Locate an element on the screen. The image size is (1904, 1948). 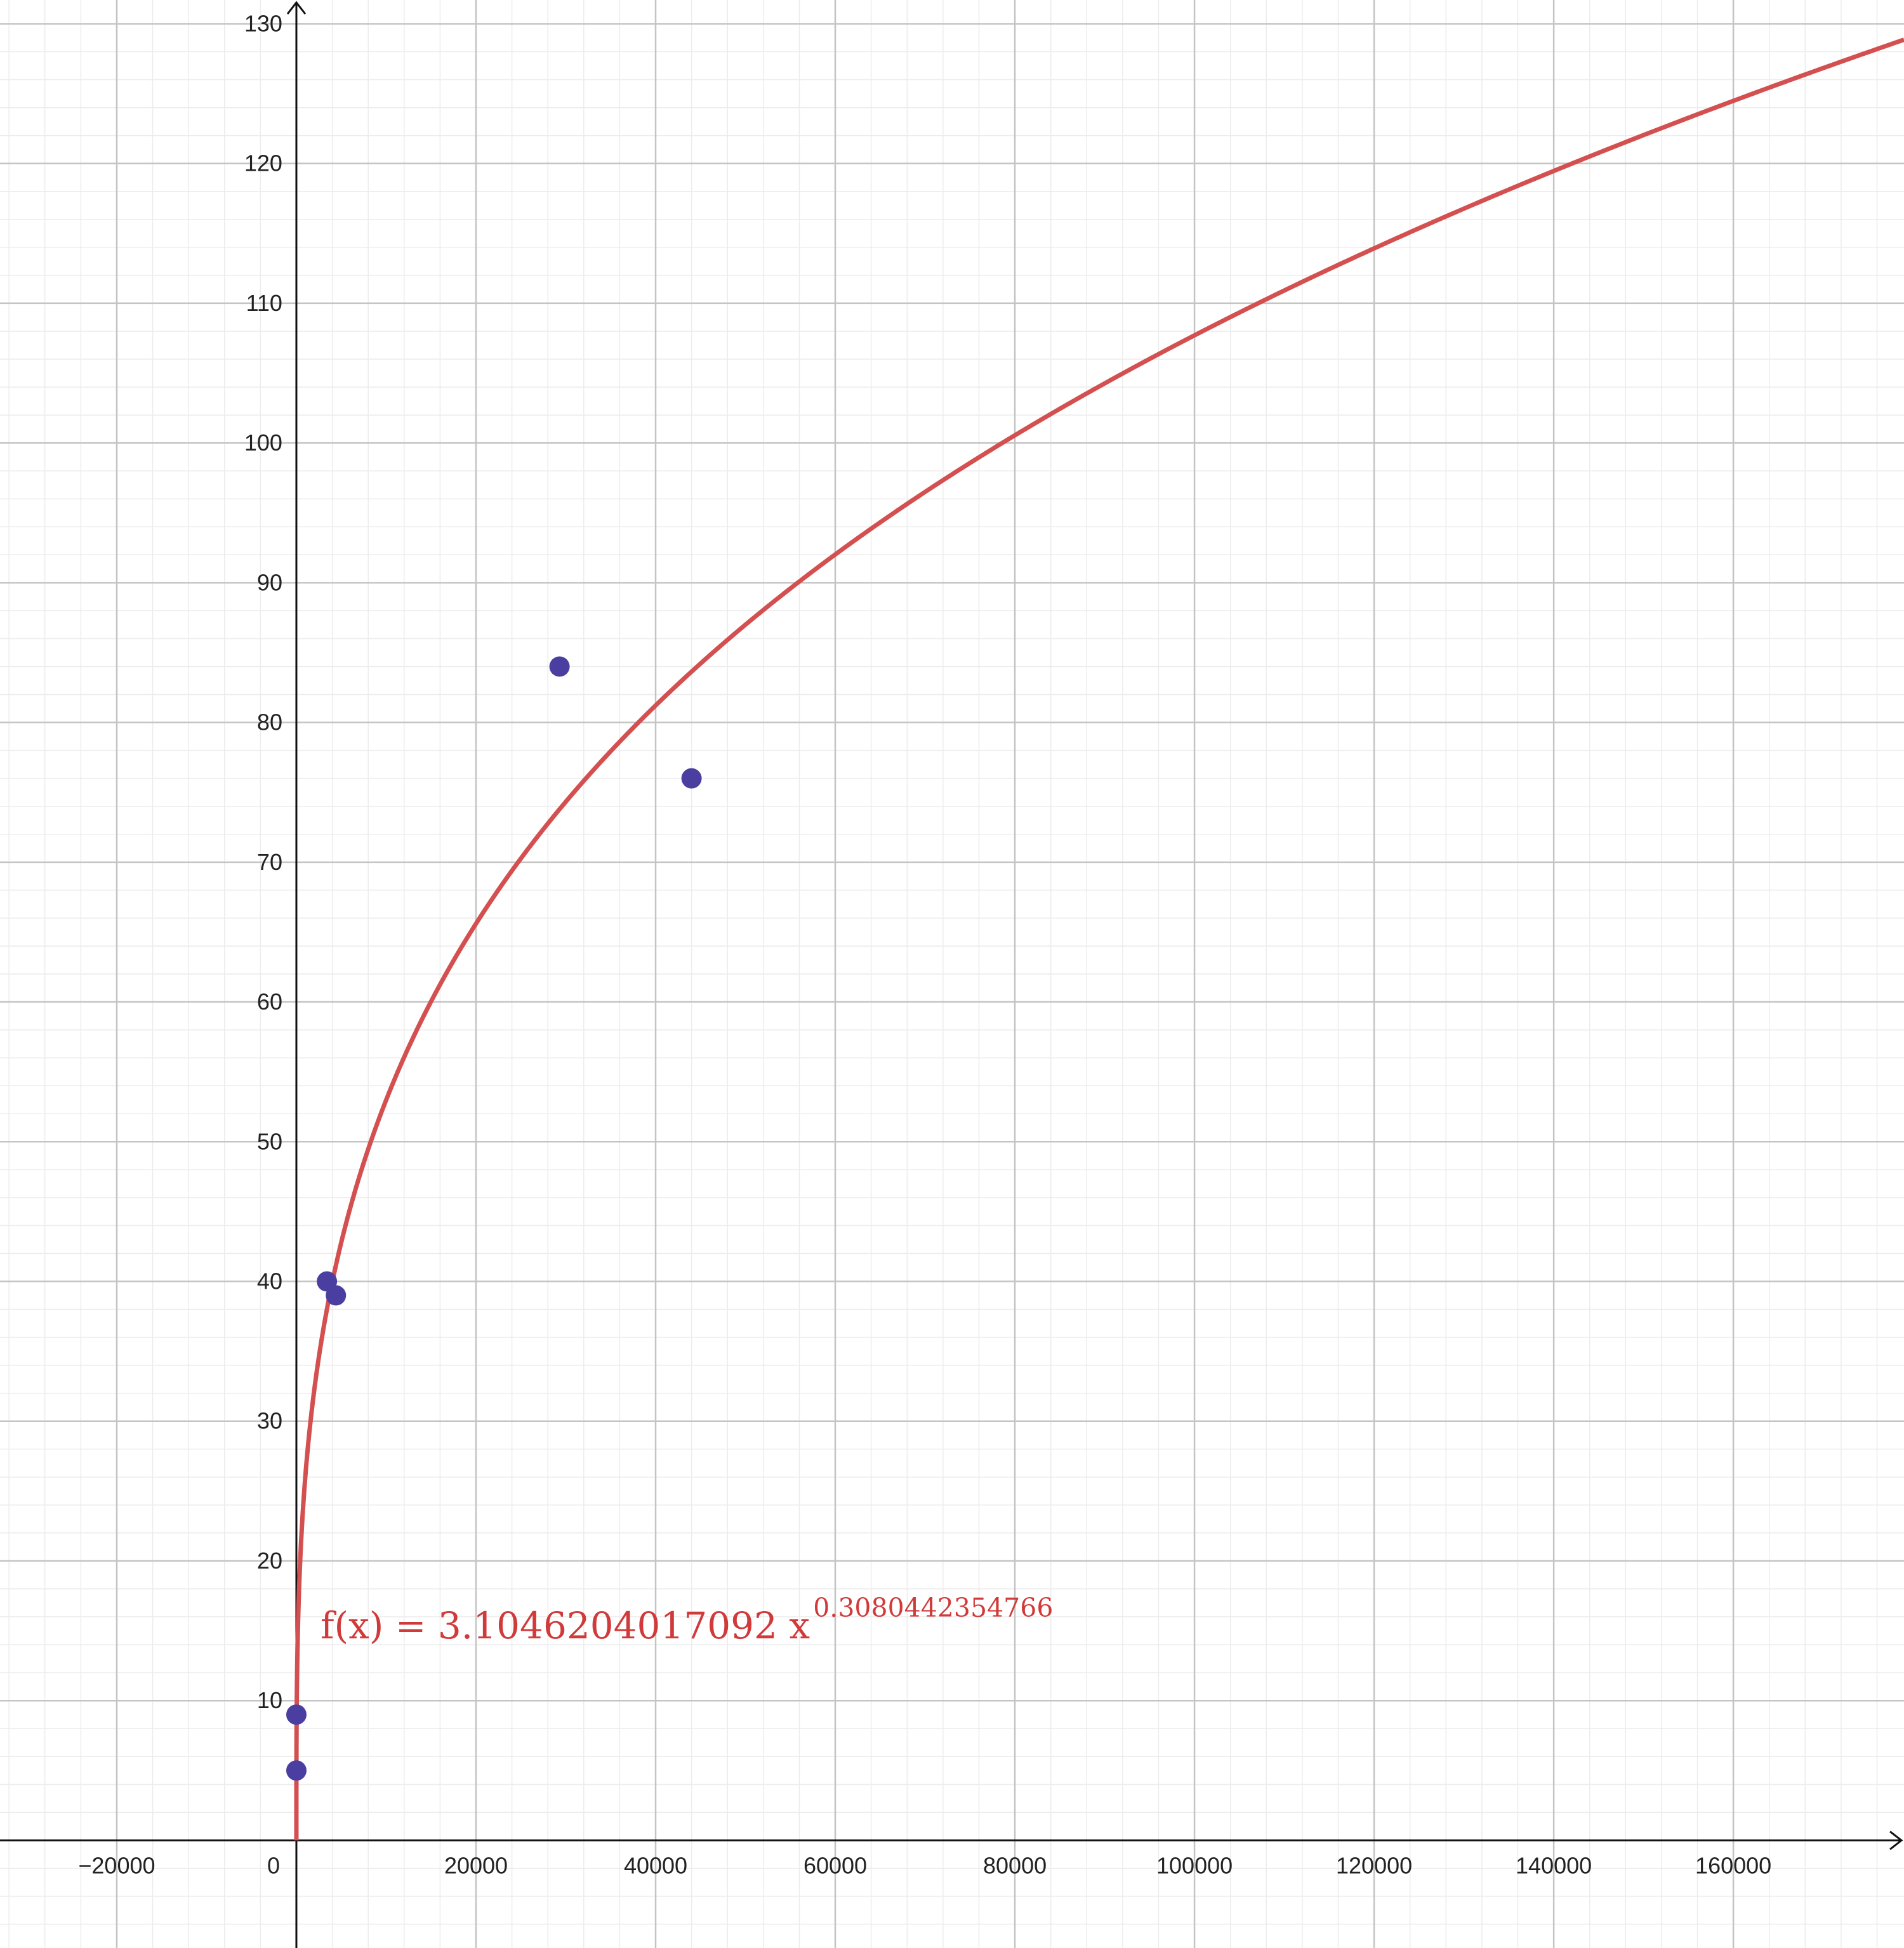
y-tick-label: 50 is located at coordinates (269, 1141).